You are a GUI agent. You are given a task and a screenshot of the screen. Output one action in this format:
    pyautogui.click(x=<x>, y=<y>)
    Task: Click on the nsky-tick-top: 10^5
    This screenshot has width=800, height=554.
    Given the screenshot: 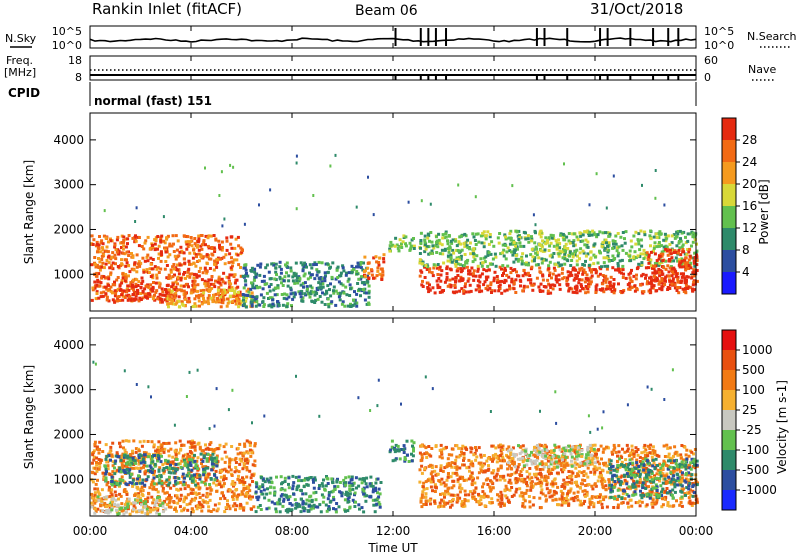 What is the action you would take?
    pyautogui.click(x=67, y=31)
    